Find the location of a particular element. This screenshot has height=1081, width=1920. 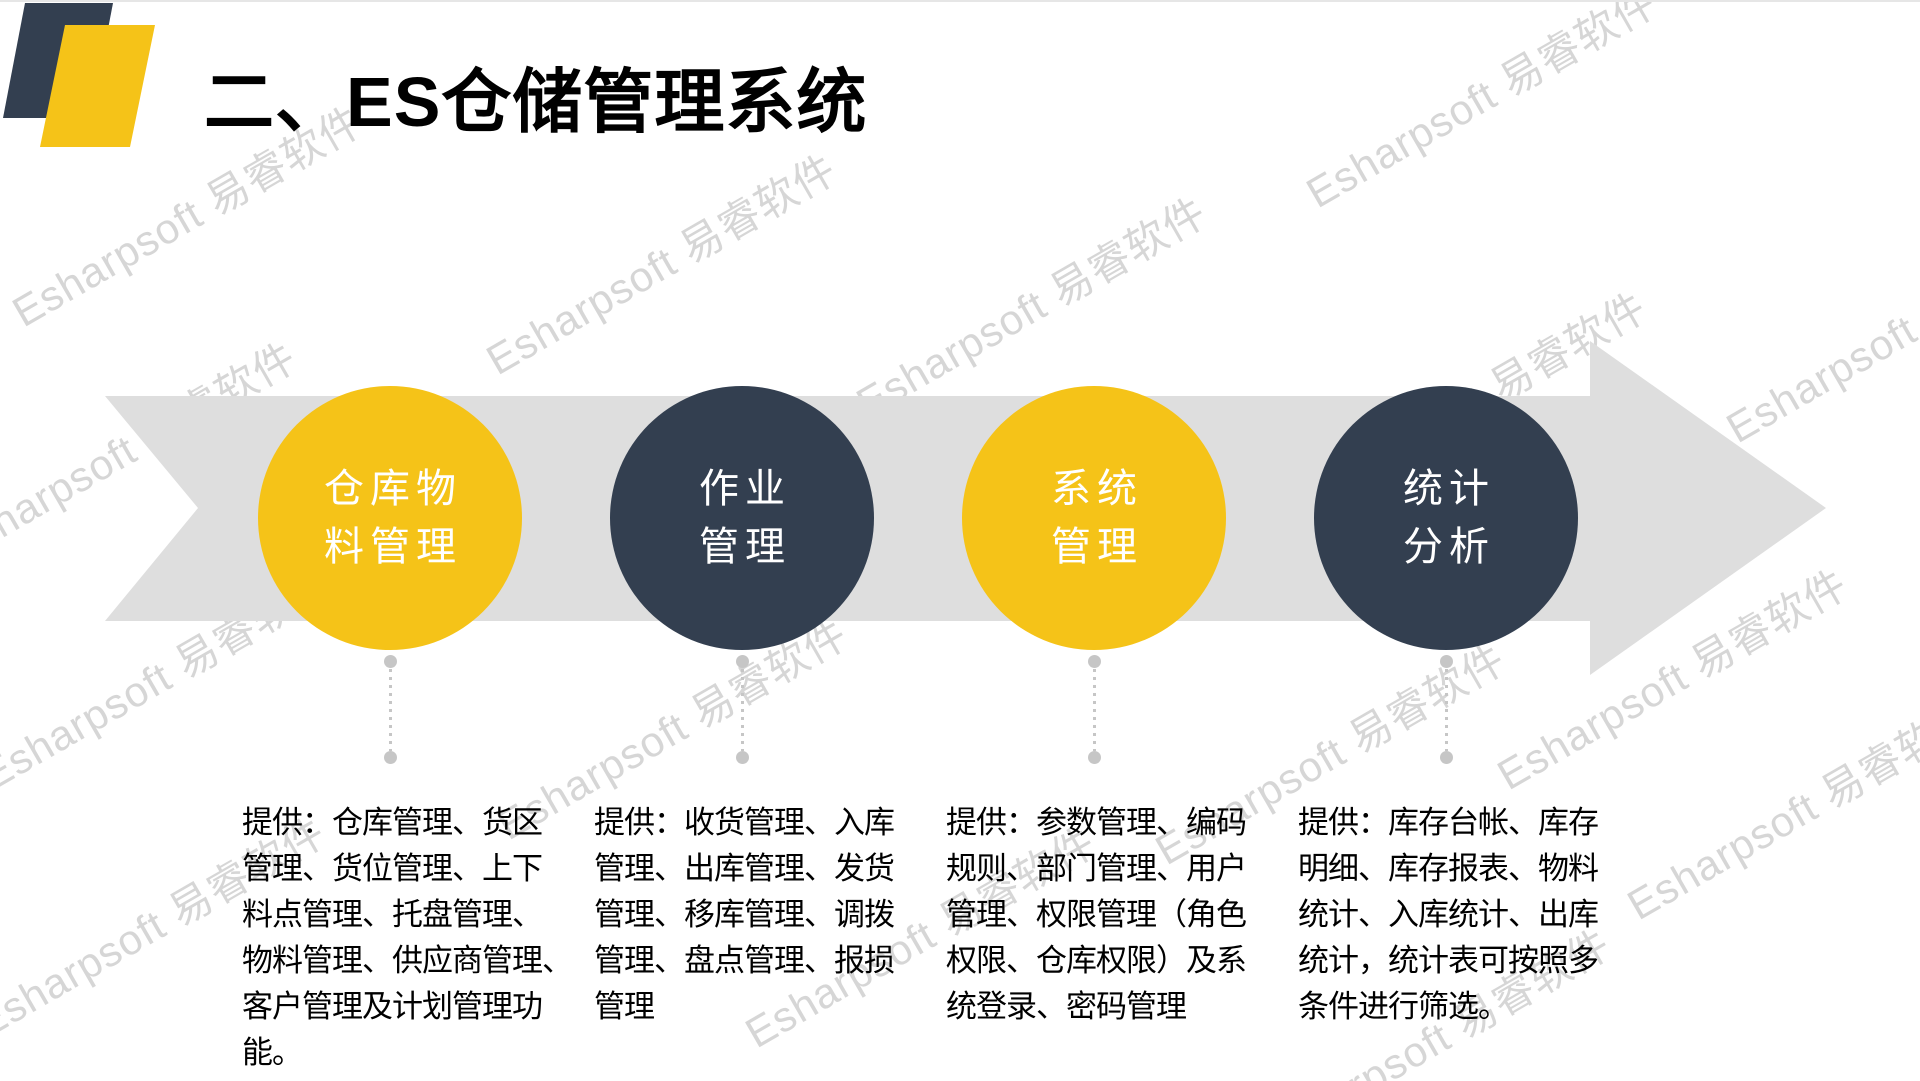

step-label-line: 仓库物 is located at coordinates (393, 488).